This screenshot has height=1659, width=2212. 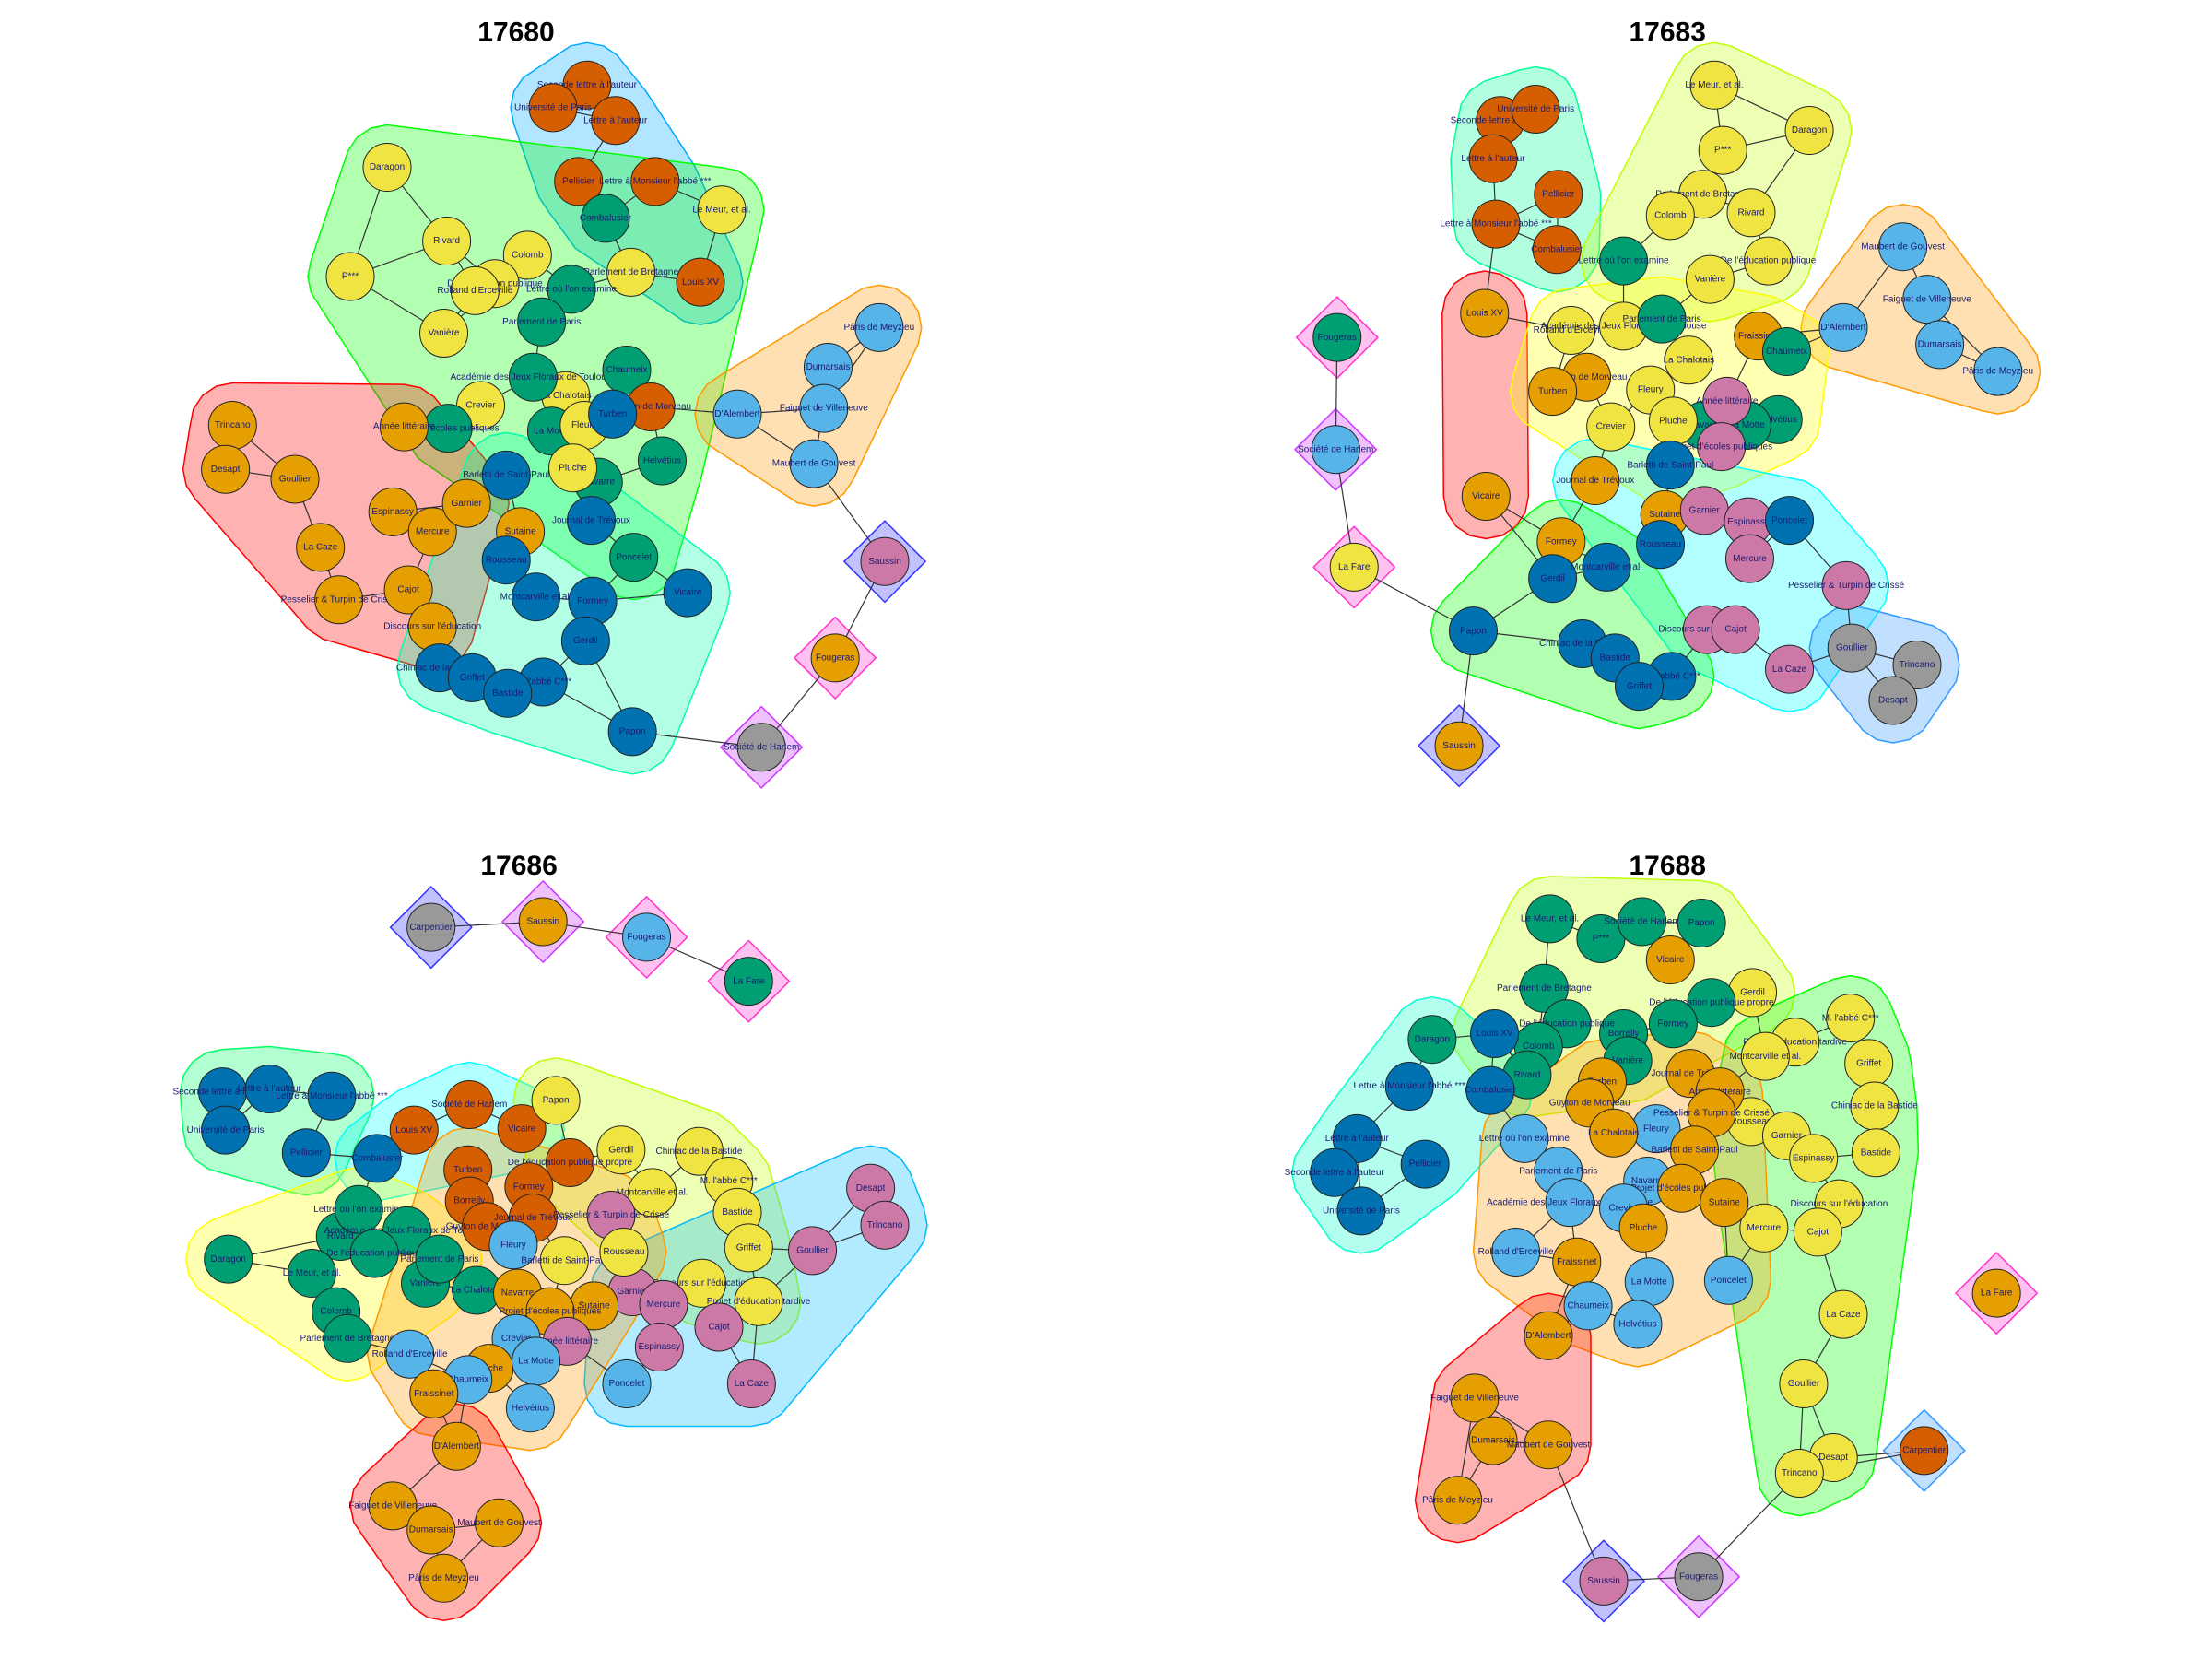 What do you see at coordinates (1668, 32) in the screenshot?
I see `panel-title: 17683` at bounding box center [1668, 32].